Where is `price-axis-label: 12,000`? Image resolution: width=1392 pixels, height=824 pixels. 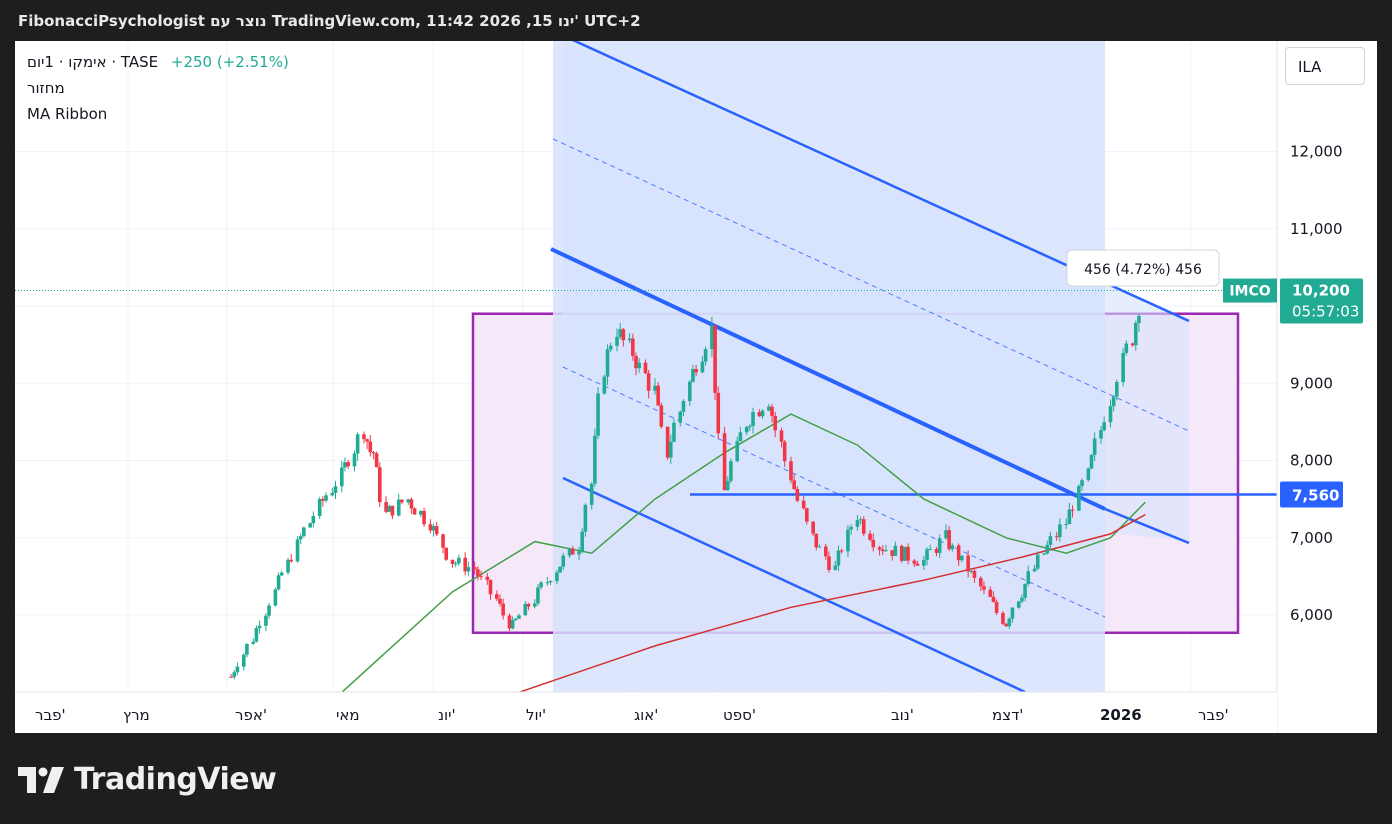
price-axis-label: 12,000 is located at coordinates (1316, 152).